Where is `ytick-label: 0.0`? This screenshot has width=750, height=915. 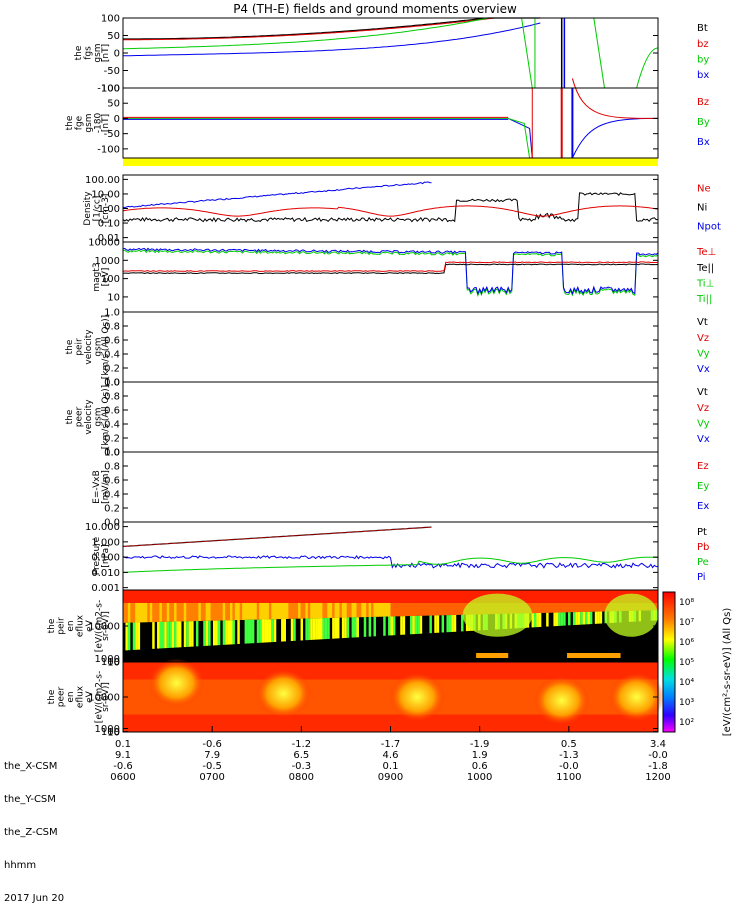
ytick-label: 0.0 is located at coordinates (112, 383).